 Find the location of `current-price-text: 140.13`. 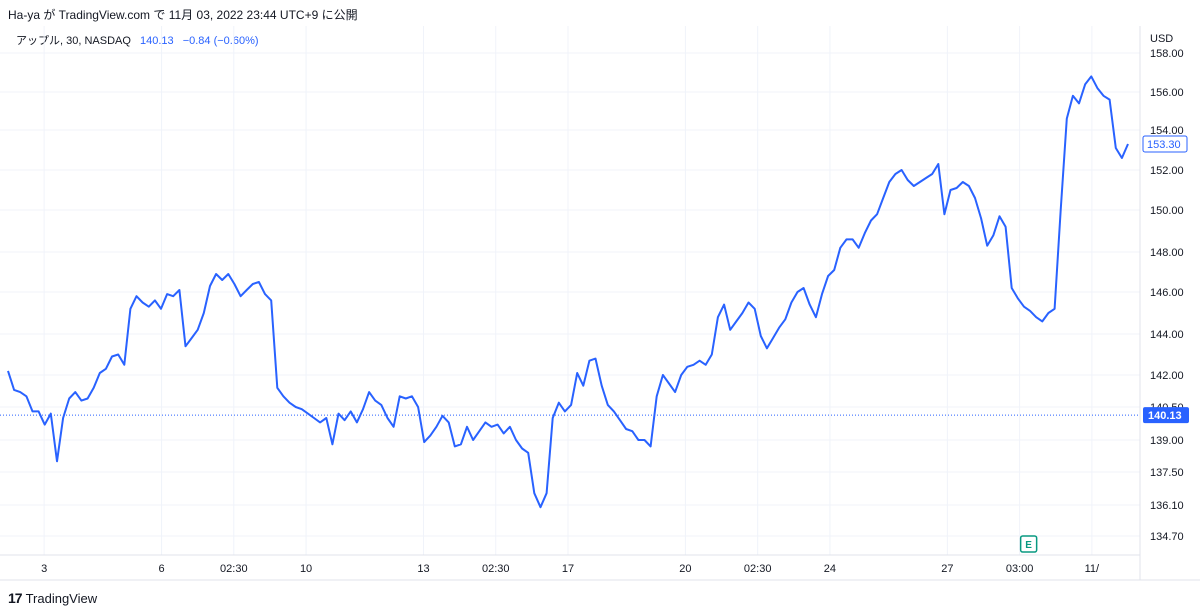

current-price-text: 140.13 is located at coordinates (1165, 416).